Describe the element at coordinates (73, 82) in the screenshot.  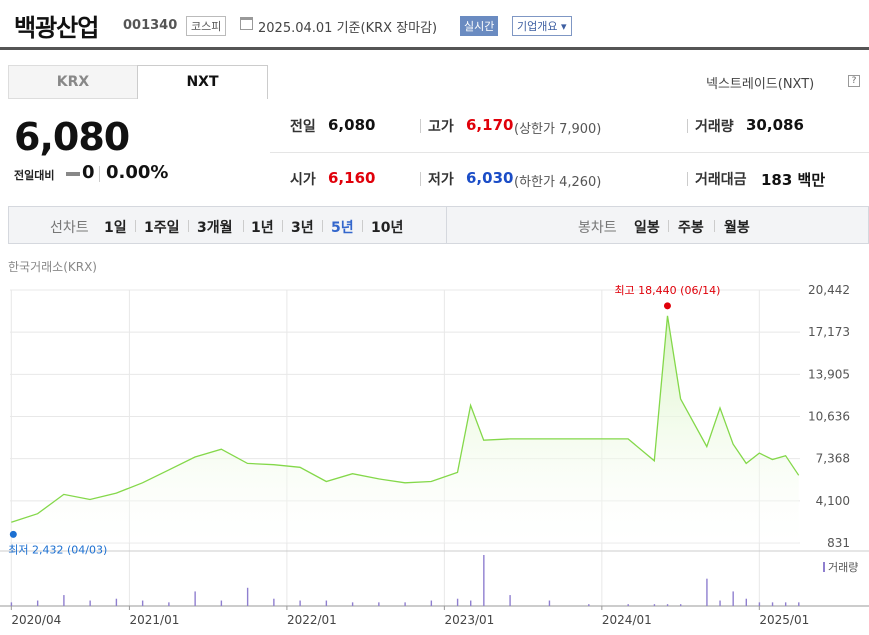
I see `tab-krx: KRX` at that location.